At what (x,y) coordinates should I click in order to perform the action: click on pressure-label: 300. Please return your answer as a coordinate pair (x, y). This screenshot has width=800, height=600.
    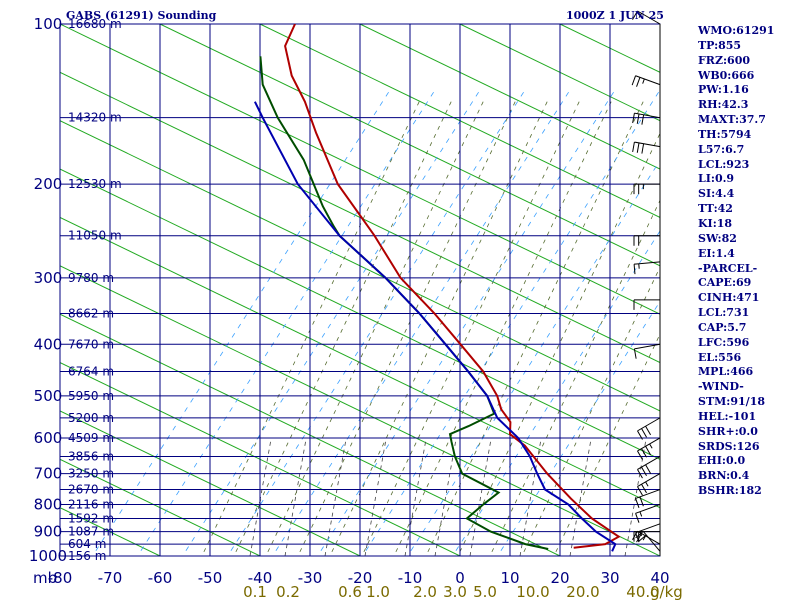
    Looking at the image, I should click on (48, 278).